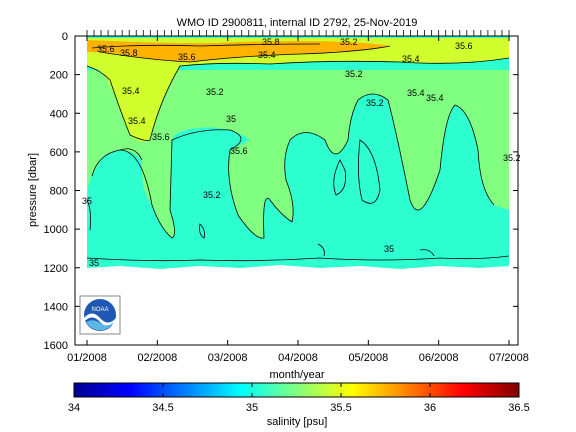 The height and width of the screenshot is (432, 576). I want to click on colorbar-tick-label: 36, so click(430, 408).